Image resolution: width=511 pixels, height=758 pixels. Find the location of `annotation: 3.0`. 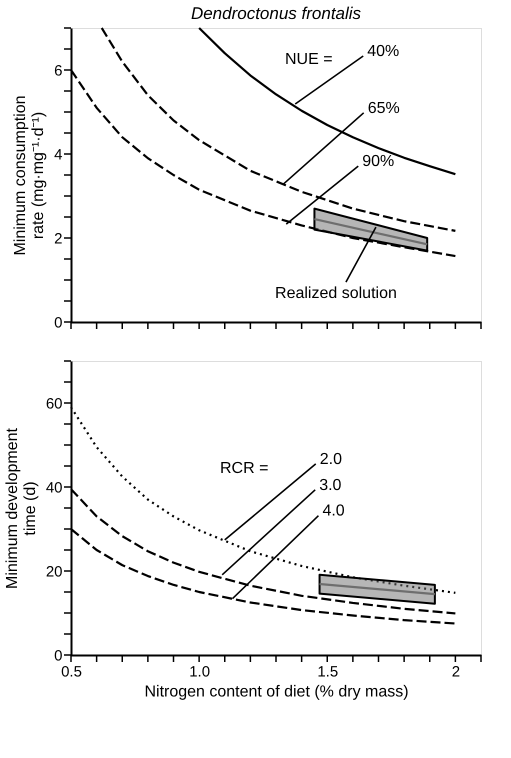

annotation: 3.0 is located at coordinates (330, 485).